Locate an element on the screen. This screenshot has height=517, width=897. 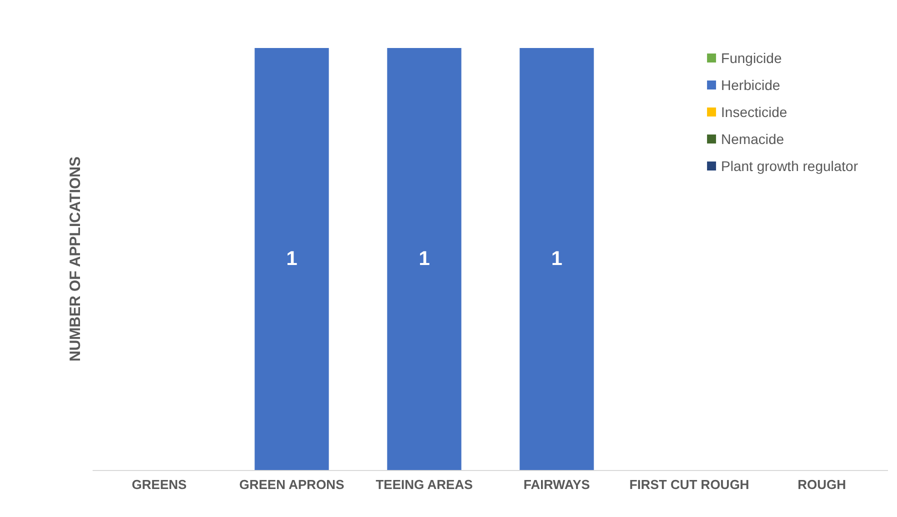
x-tick-label: FIRST CUT ROUGH is located at coordinates (689, 484).